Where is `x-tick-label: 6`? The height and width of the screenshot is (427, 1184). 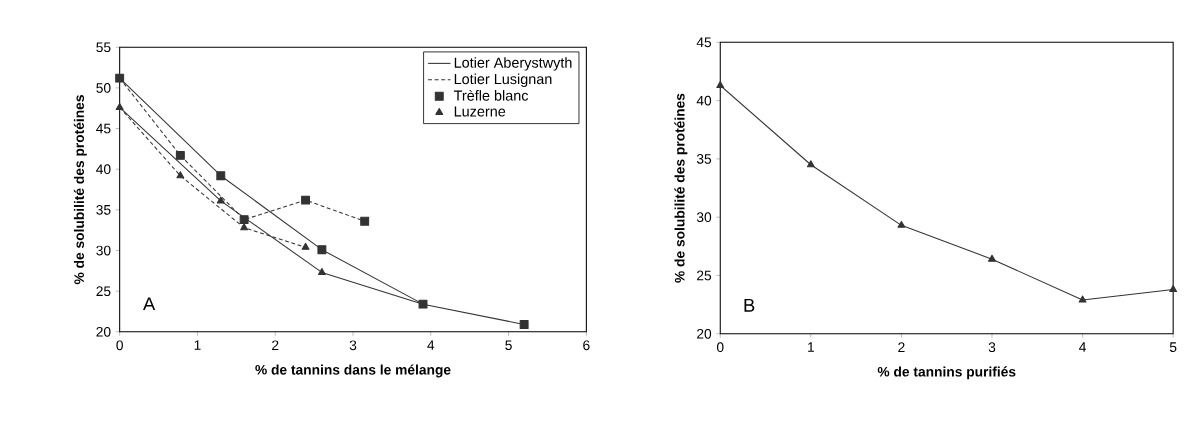
x-tick-label: 6 is located at coordinates (586, 345).